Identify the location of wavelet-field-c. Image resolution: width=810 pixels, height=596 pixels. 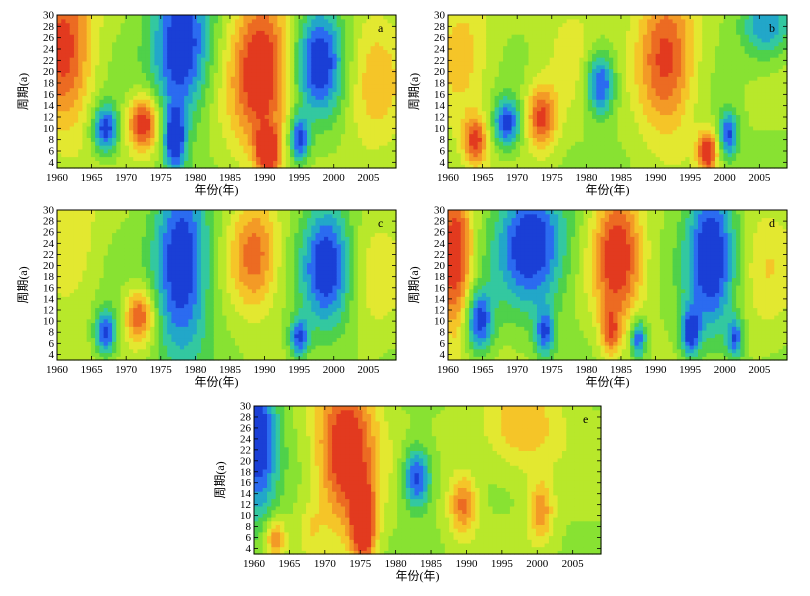
(227, 285).